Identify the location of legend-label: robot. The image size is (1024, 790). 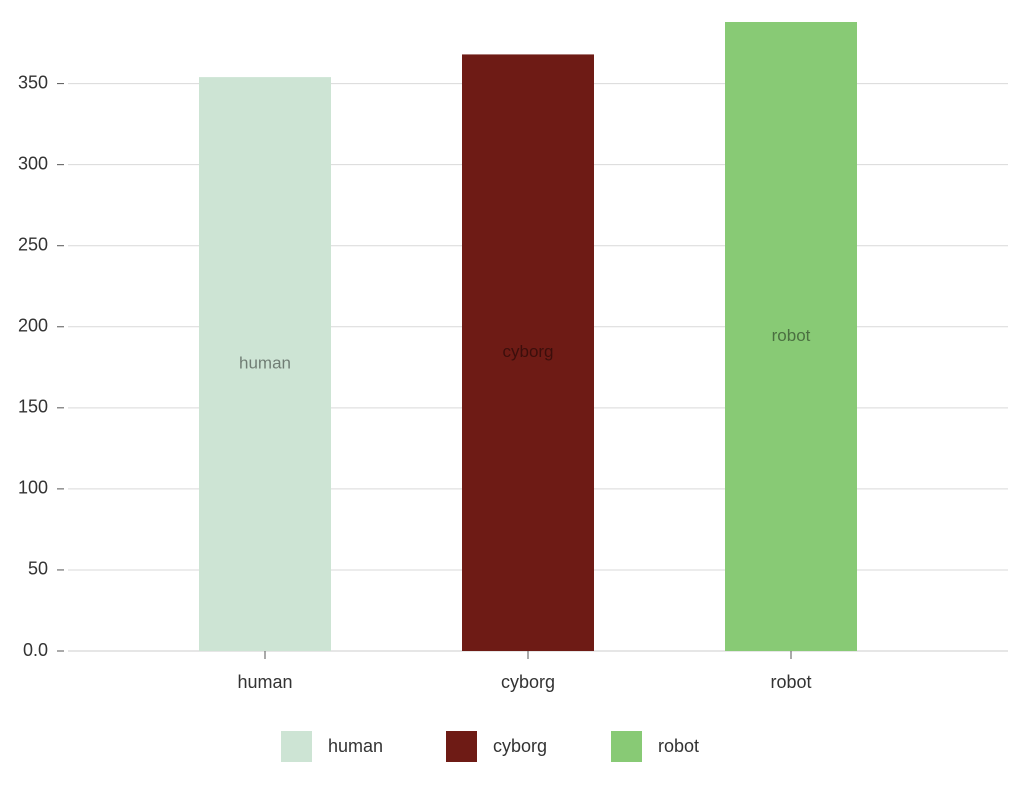
(678, 746).